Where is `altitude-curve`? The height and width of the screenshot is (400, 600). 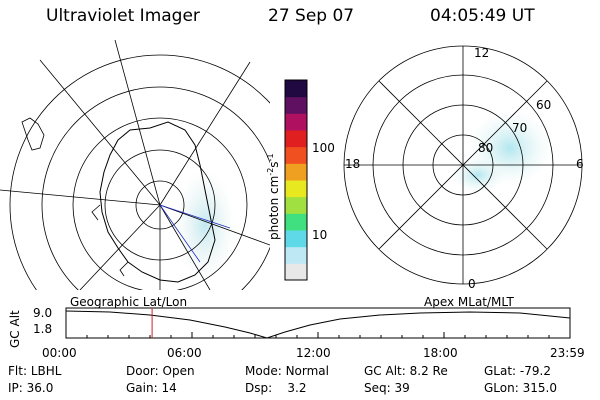 altitude-curve is located at coordinates (318, 324).